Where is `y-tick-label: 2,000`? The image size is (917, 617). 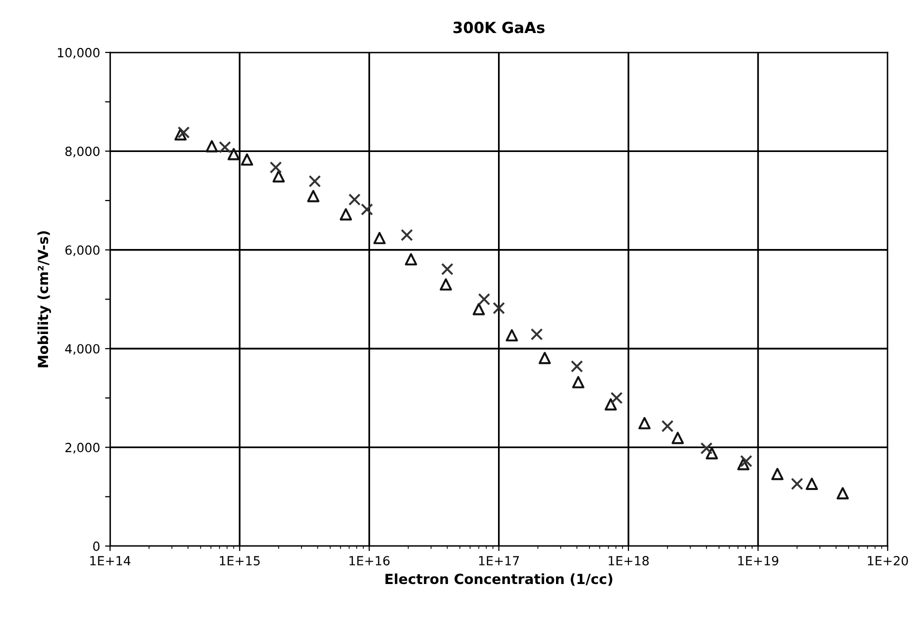
y-tick-label: 2,000 is located at coordinates (82, 448).